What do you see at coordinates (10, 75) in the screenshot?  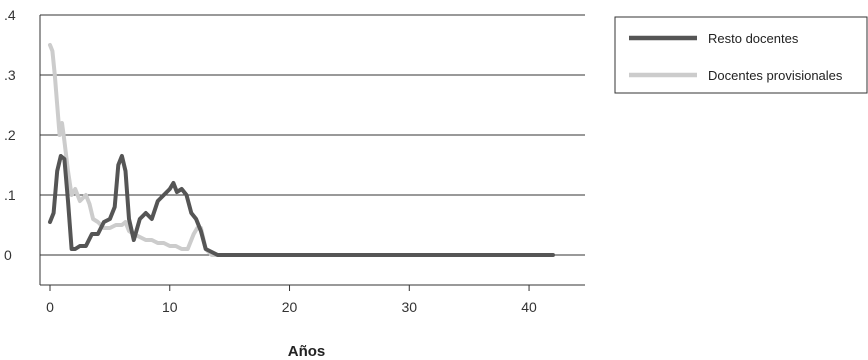 I see `y-tick-label: .3` at bounding box center [10, 75].